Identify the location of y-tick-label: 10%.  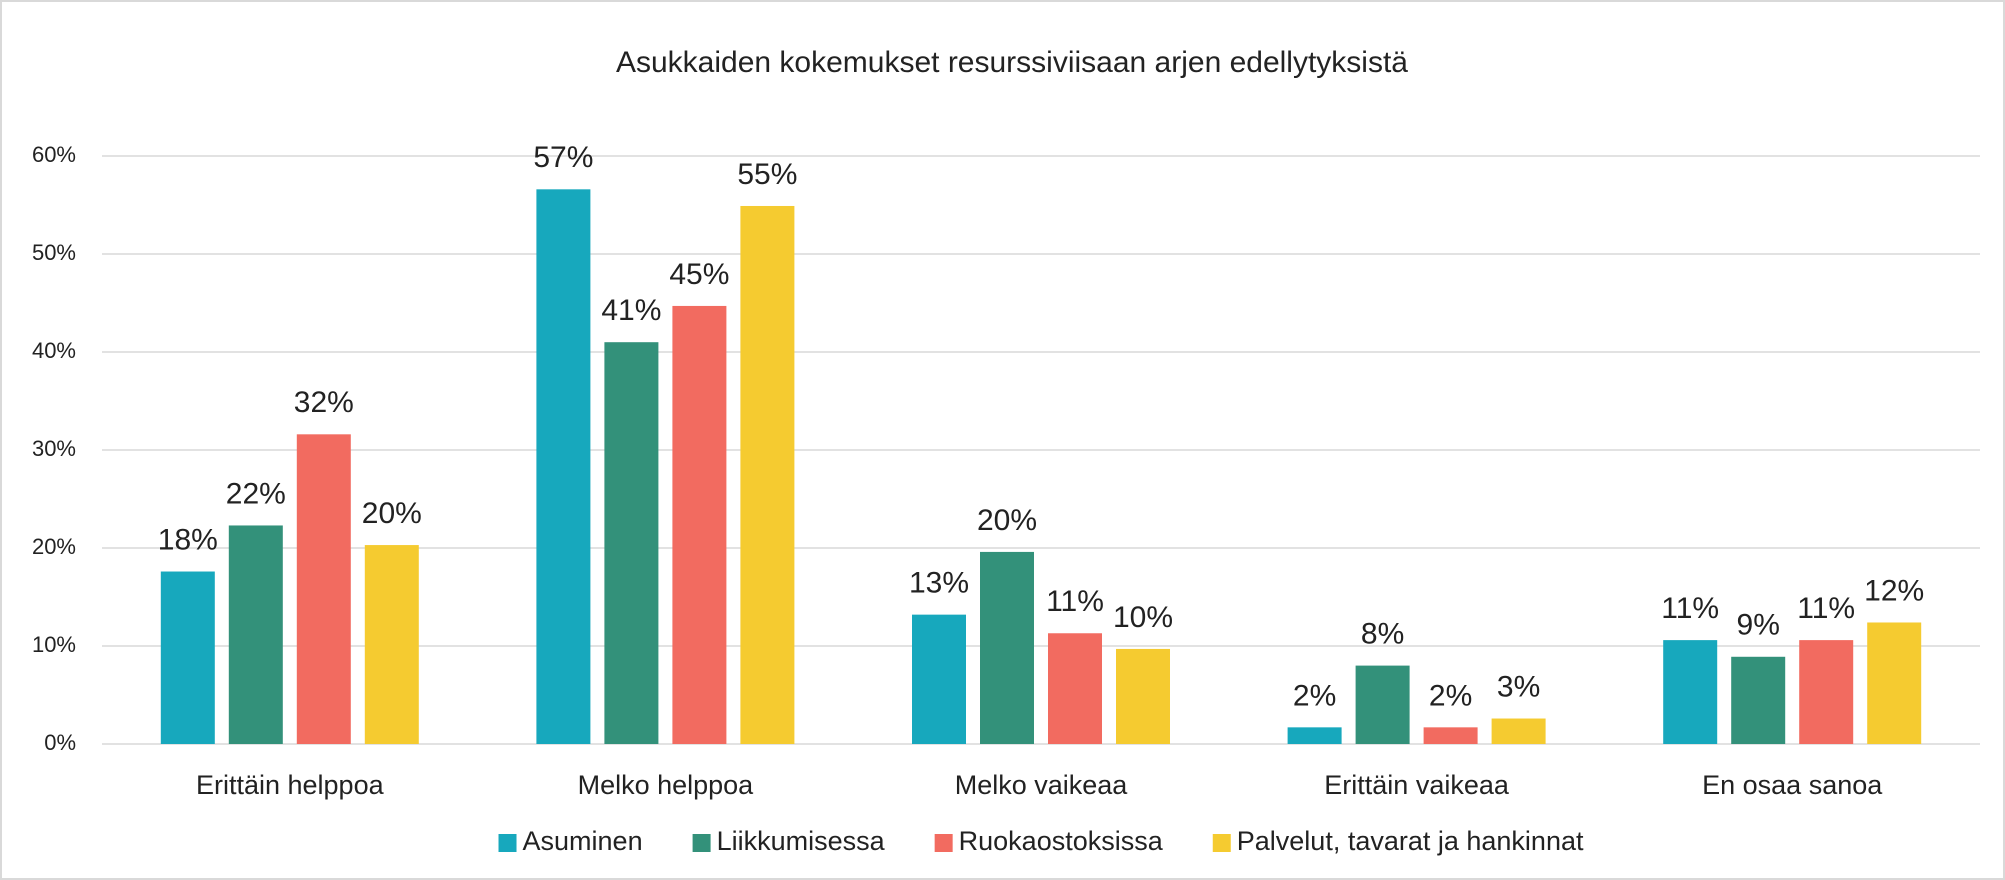
(54, 644).